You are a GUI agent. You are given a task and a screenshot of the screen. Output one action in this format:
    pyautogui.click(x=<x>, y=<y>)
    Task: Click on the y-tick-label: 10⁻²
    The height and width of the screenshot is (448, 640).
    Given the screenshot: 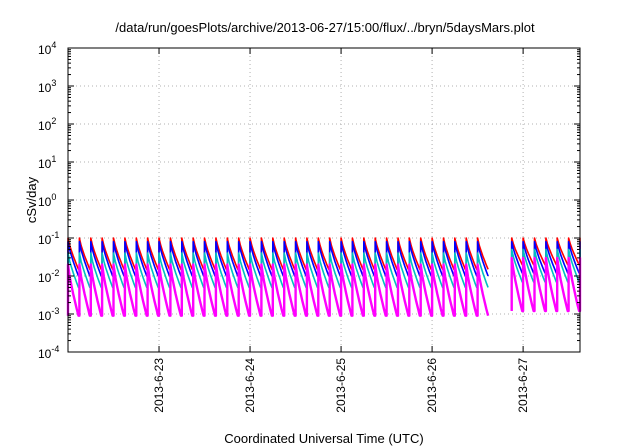 What is the action you would take?
    pyautogui.click(x=48, y=276)
    